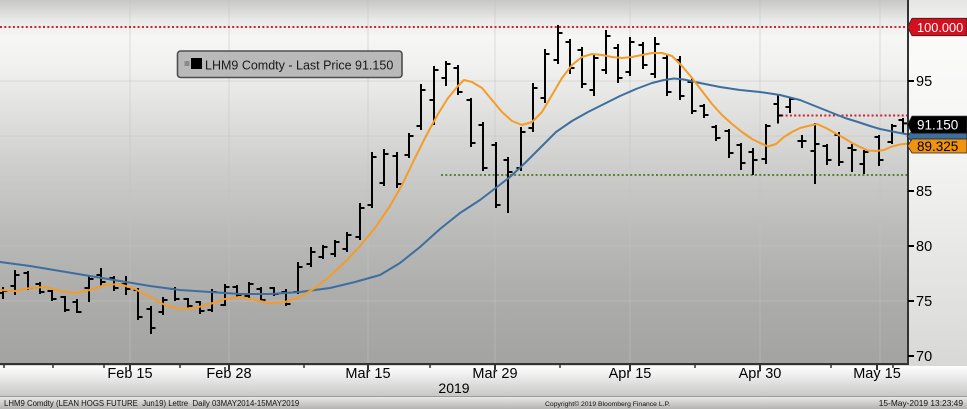 Image resolution: width=967 pixels, height=409 pixels. What do you see at coordinates (453, 388) in the screenshot?
I see `svg-text: 2019` at bounding box center [453, 388].